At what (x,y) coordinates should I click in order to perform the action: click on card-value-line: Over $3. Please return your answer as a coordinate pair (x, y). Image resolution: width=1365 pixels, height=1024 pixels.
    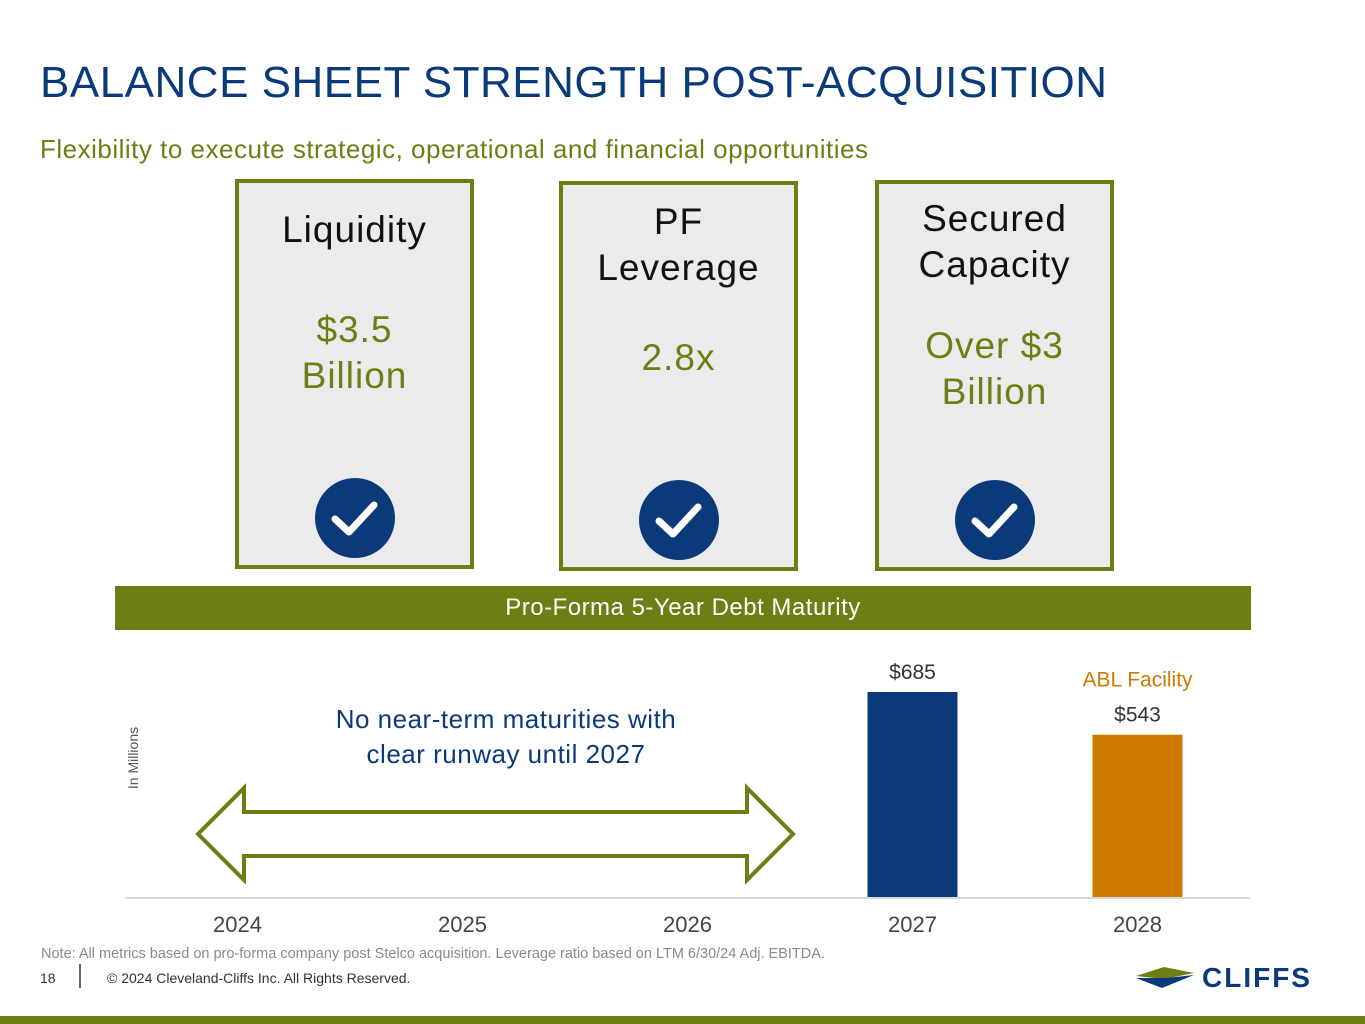
    Looking at the image, I should click on (994, 345).